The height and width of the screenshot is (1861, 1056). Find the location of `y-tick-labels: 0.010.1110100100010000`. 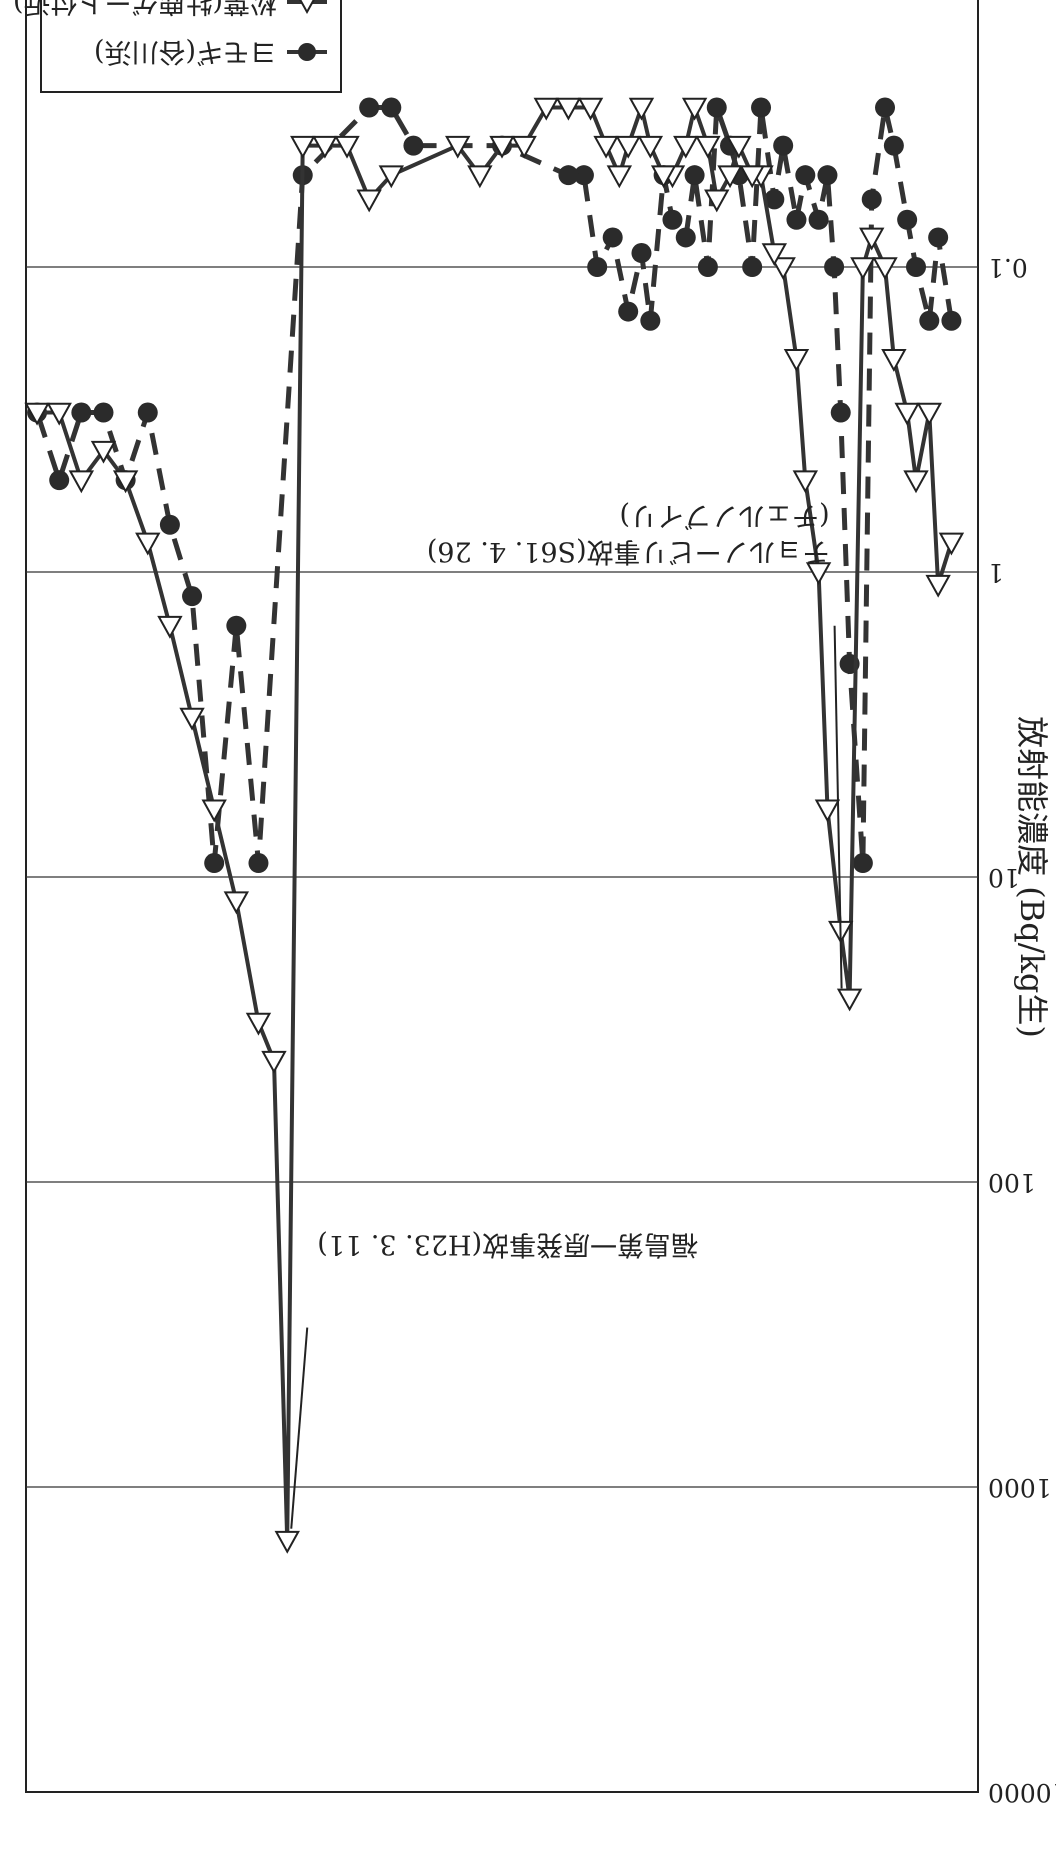

y-tick-labels: 0.010.1110100100010000 is located at coordinates (1022, 1030).